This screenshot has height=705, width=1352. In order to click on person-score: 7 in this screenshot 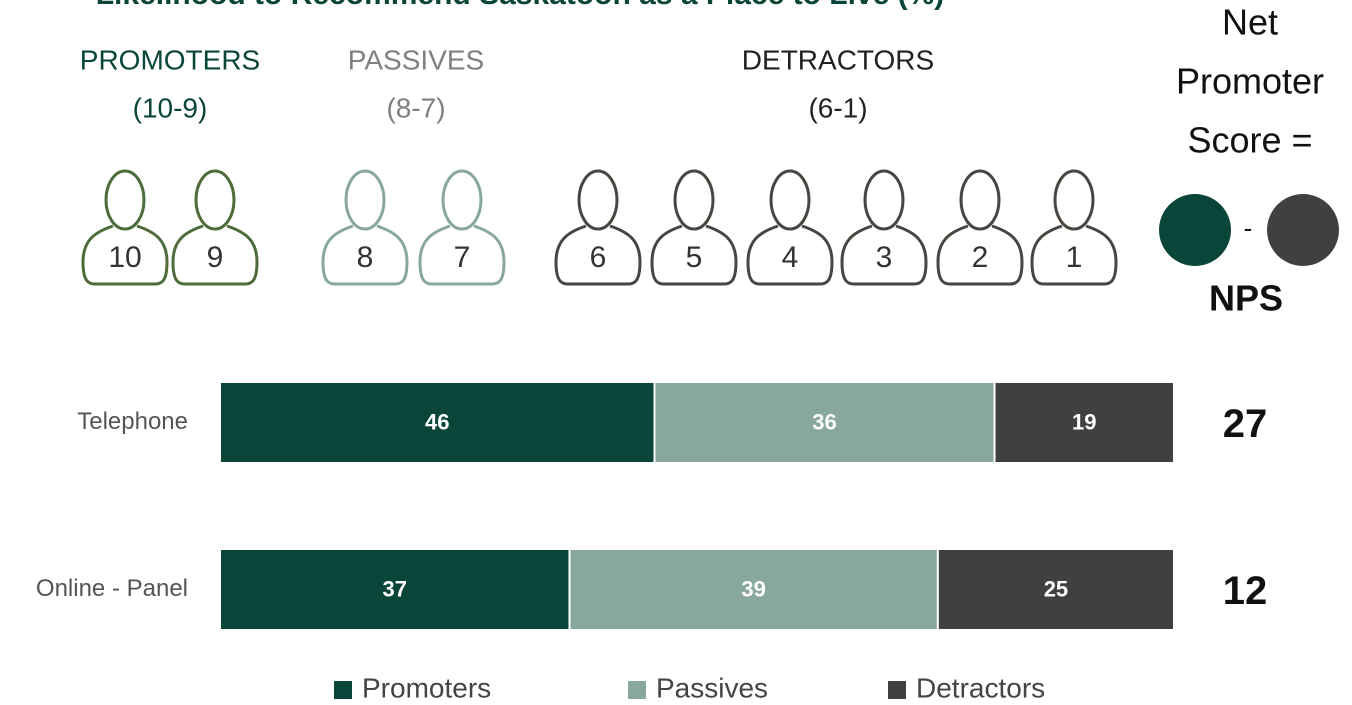, I will do `click(462, 257)`.